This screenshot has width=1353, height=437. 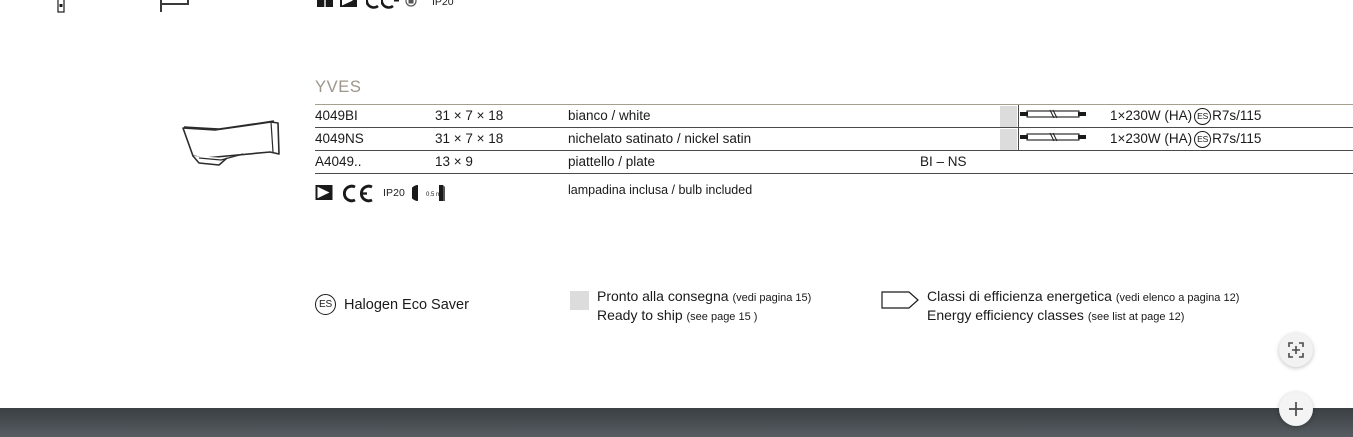 I want to click on plus-icon, so click(x=1296, y=409).